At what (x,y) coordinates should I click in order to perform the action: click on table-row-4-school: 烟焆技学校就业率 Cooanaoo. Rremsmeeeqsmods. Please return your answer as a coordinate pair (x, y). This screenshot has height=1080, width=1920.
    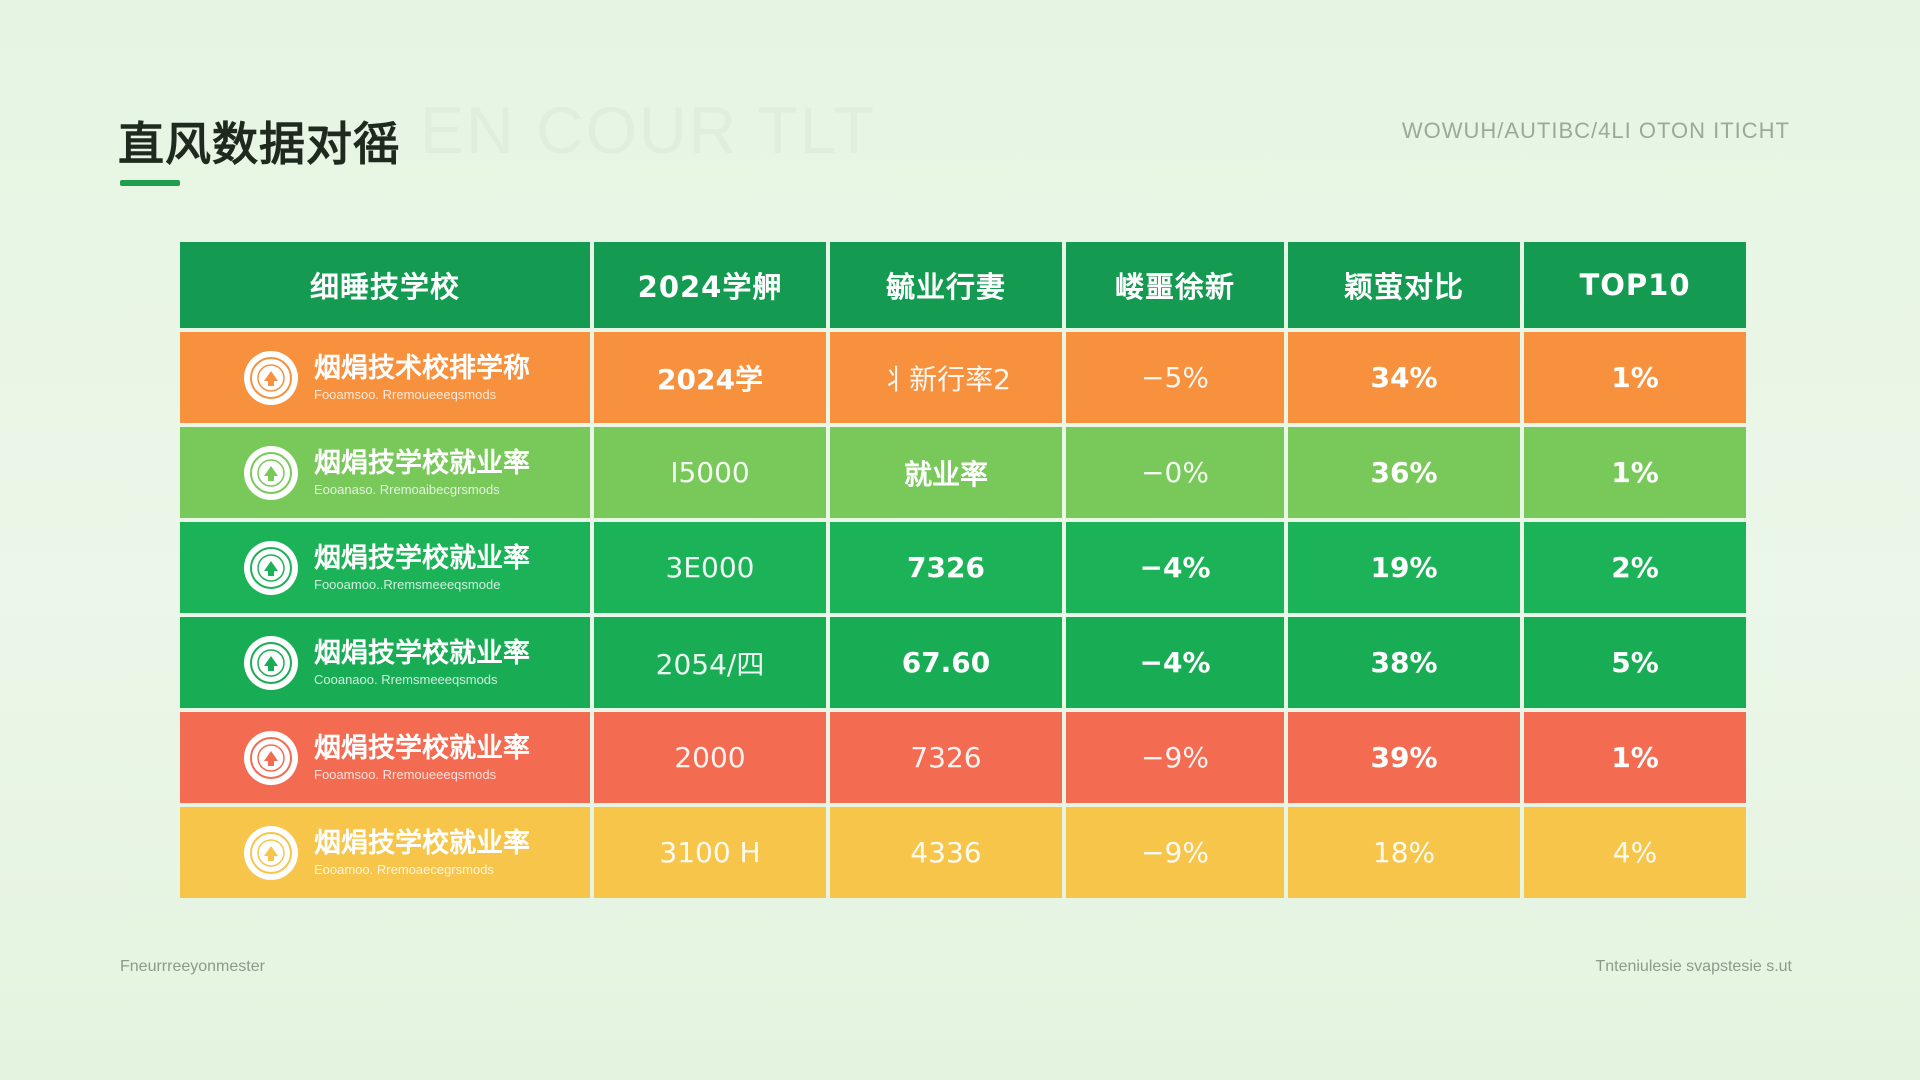
    Looking at the image, I should click on (385, 662).